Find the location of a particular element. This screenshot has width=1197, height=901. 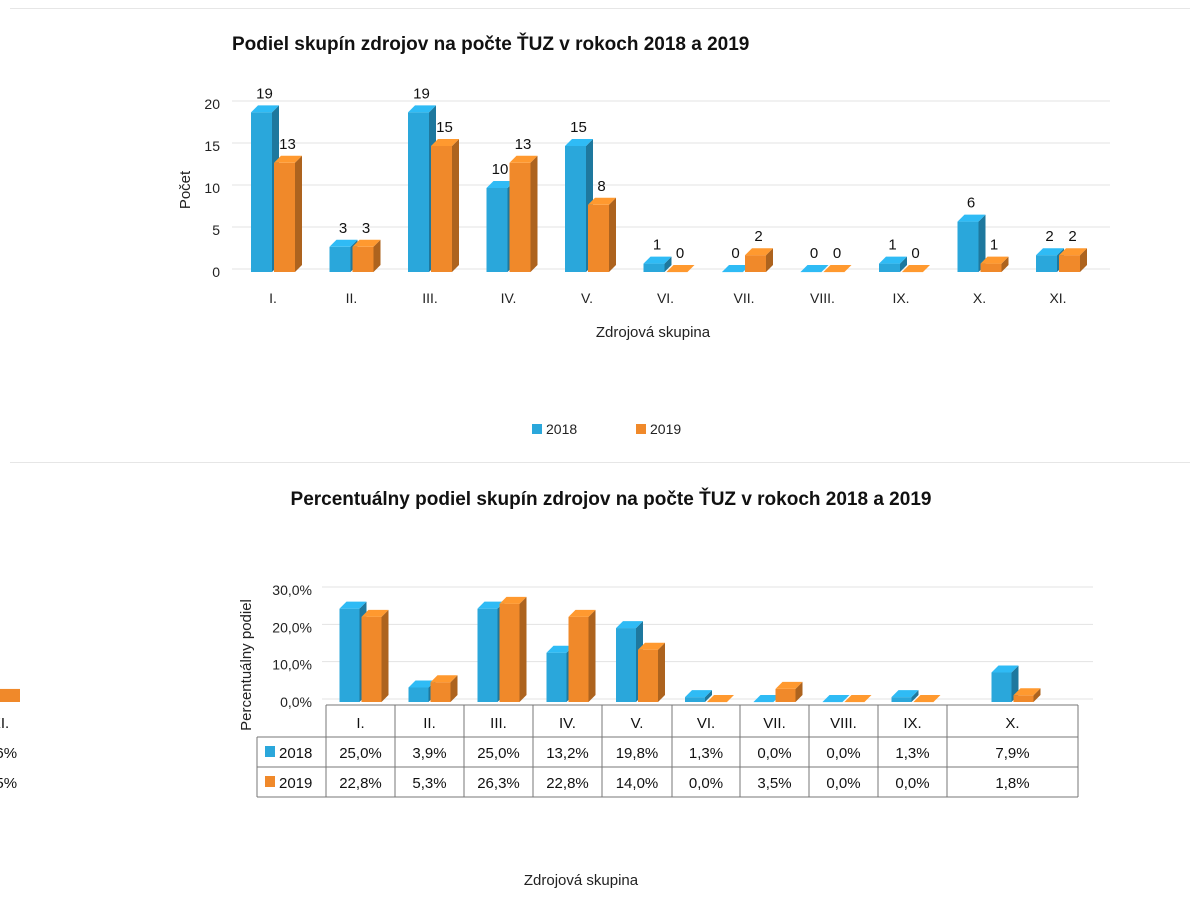

chart2-bar-2019-IX. is located at coordinates (927, 698).